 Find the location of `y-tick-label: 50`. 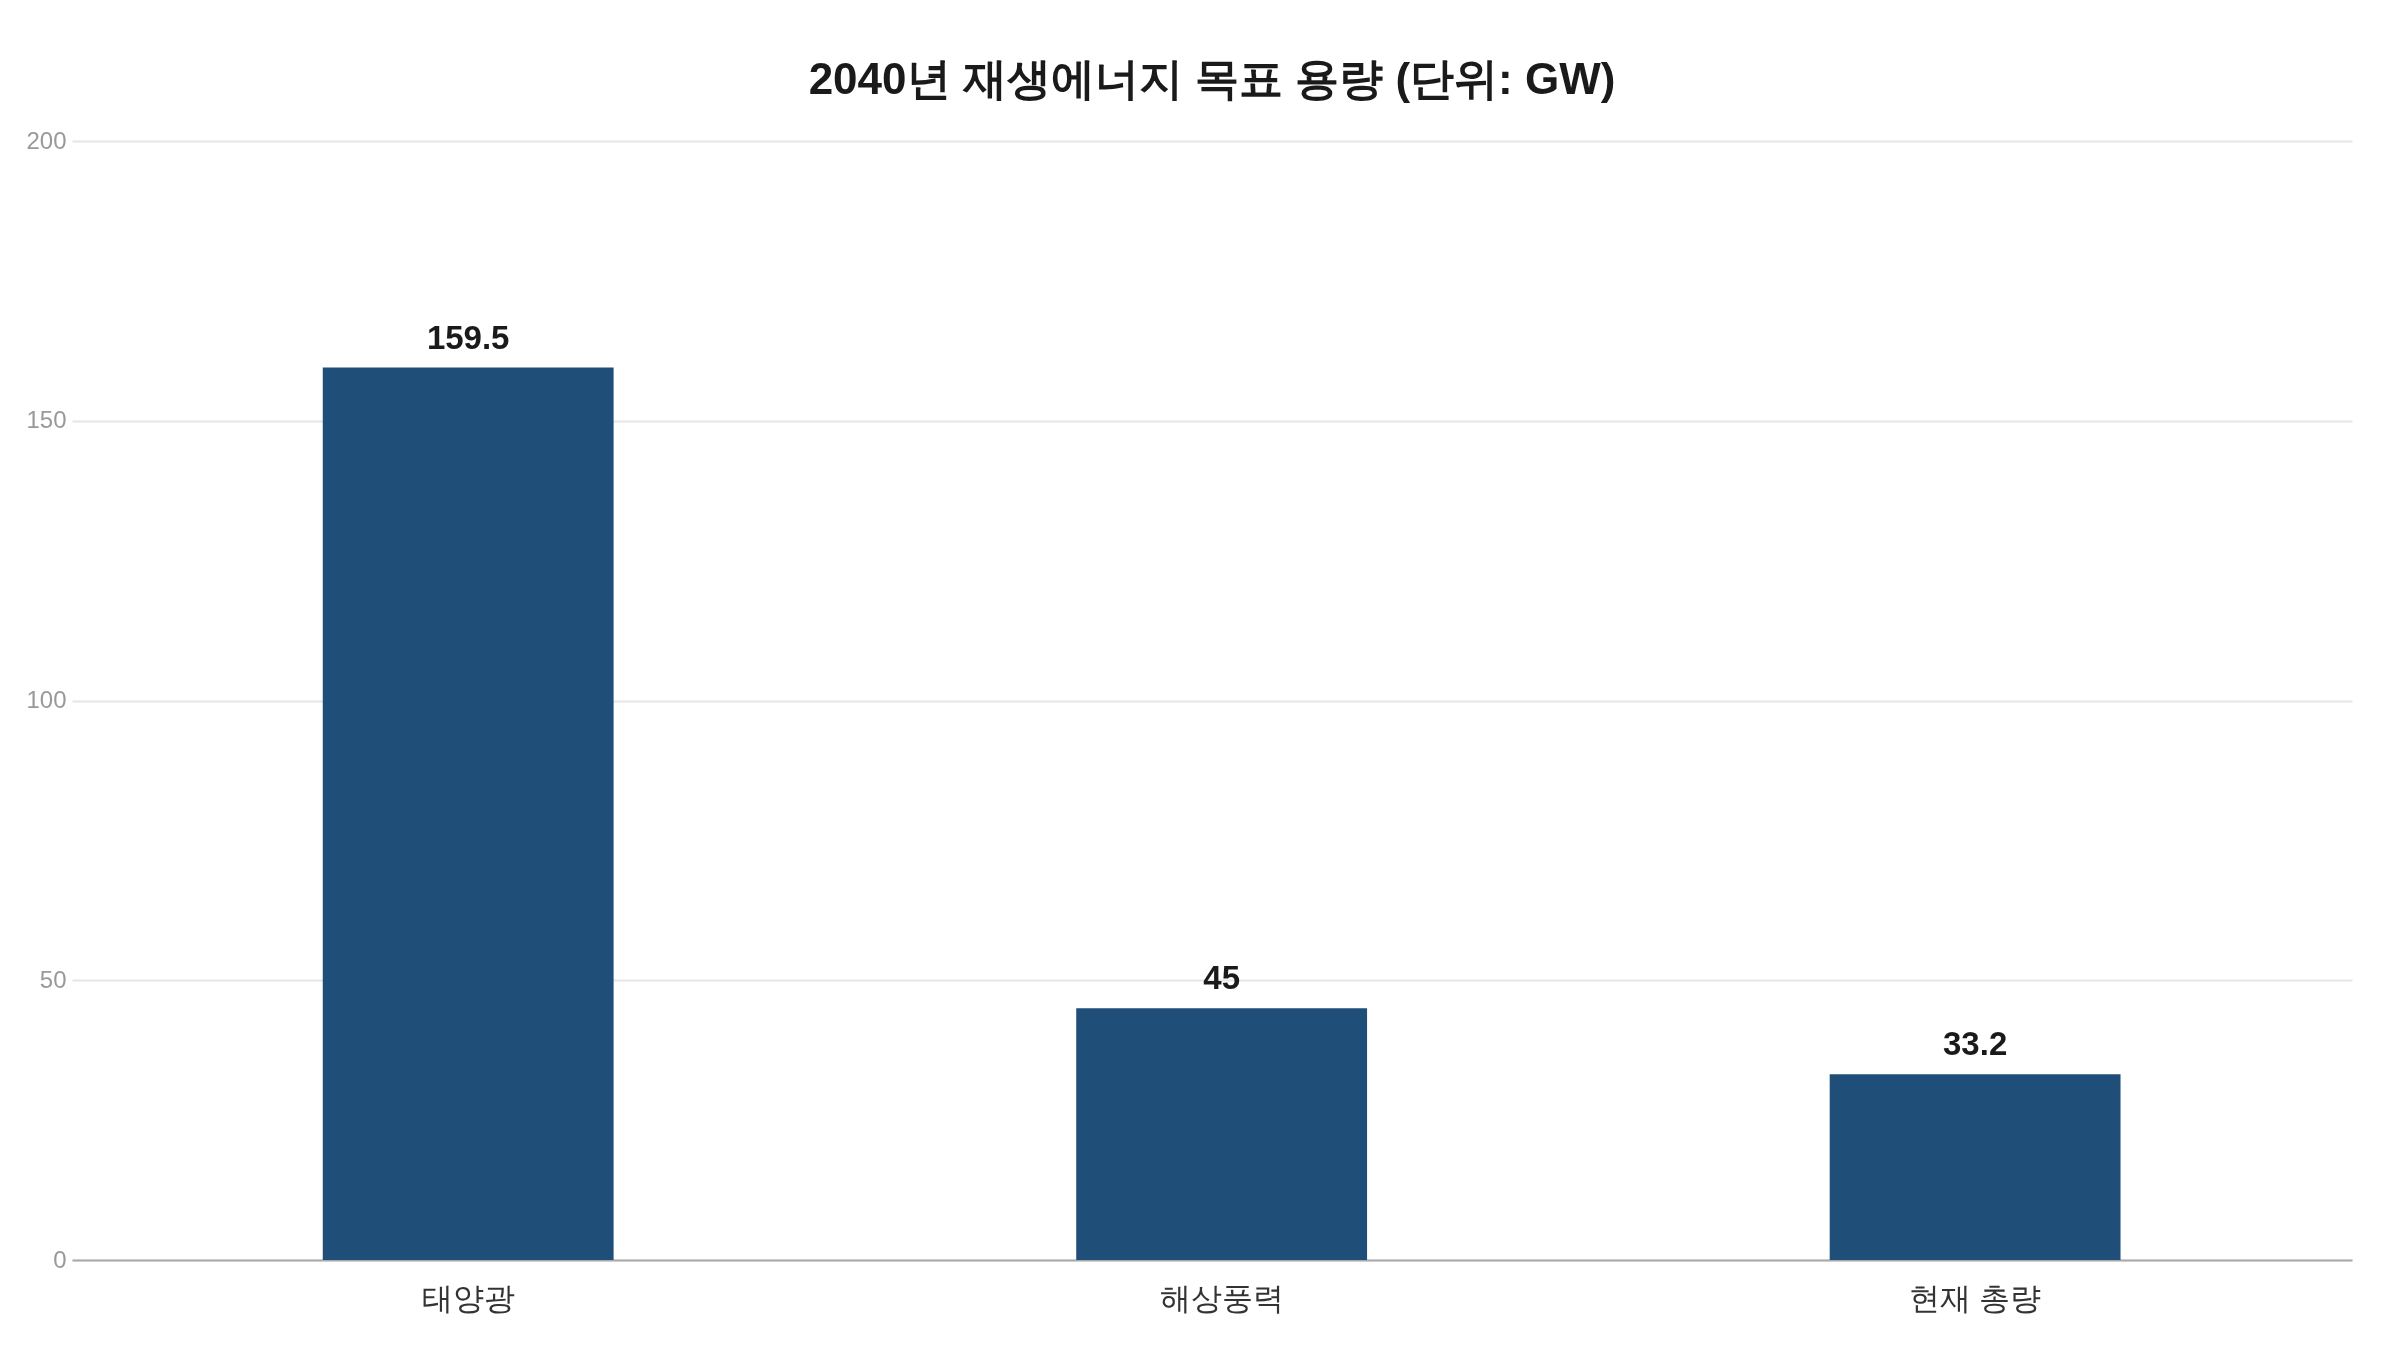

y-tick-label: 50 is located at coordinates (53, 979).